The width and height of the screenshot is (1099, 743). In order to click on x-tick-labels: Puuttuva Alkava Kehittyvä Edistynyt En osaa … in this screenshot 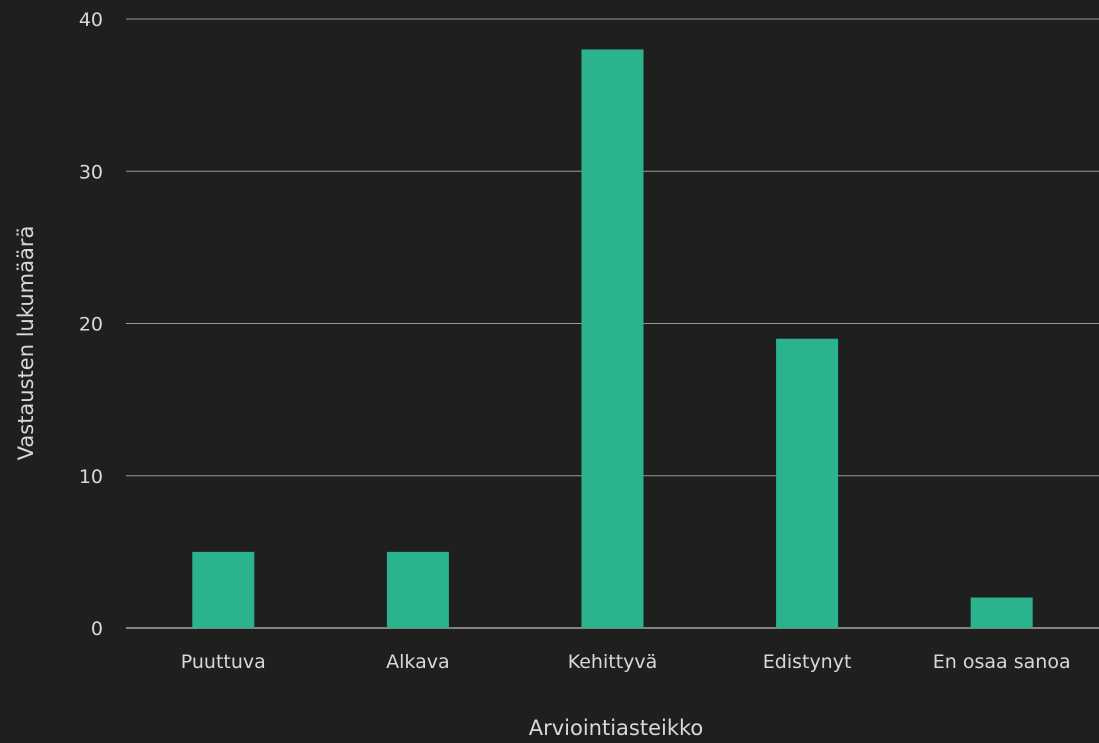, I will do `click(626, 662)`.